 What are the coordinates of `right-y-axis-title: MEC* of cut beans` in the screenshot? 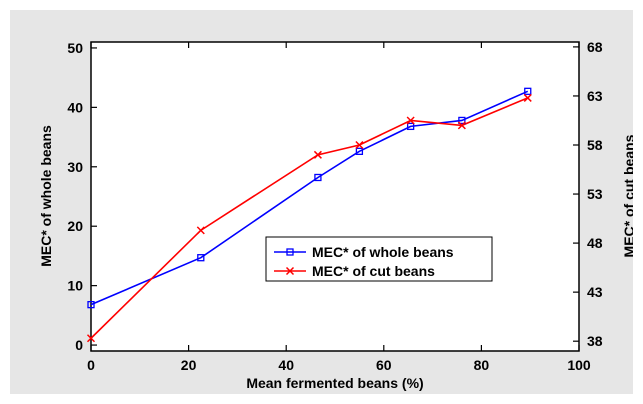 It's located at (627, 195).